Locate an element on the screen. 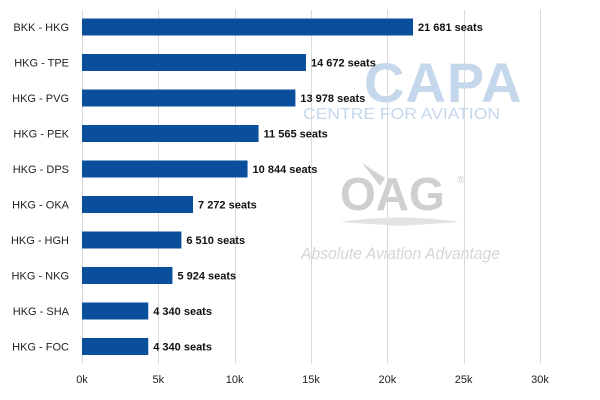 The image size is (600, 400). category-label: BKK - HKG is located at coordinates (41, 28).